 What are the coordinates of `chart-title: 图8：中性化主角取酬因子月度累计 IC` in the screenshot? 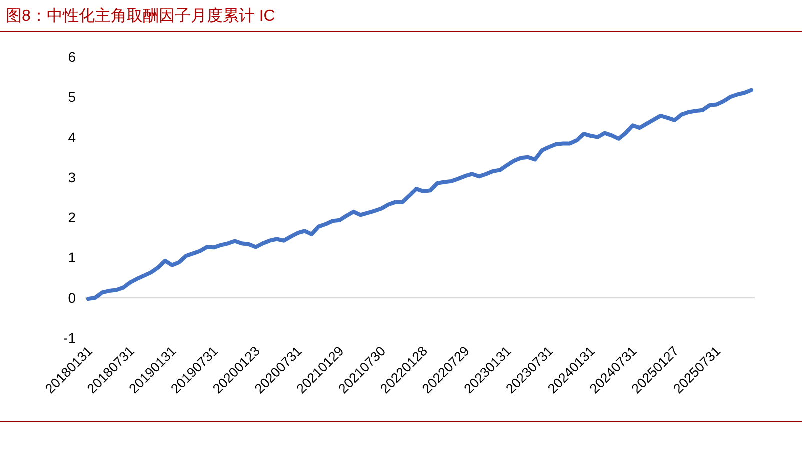 It's located at (141, 16).